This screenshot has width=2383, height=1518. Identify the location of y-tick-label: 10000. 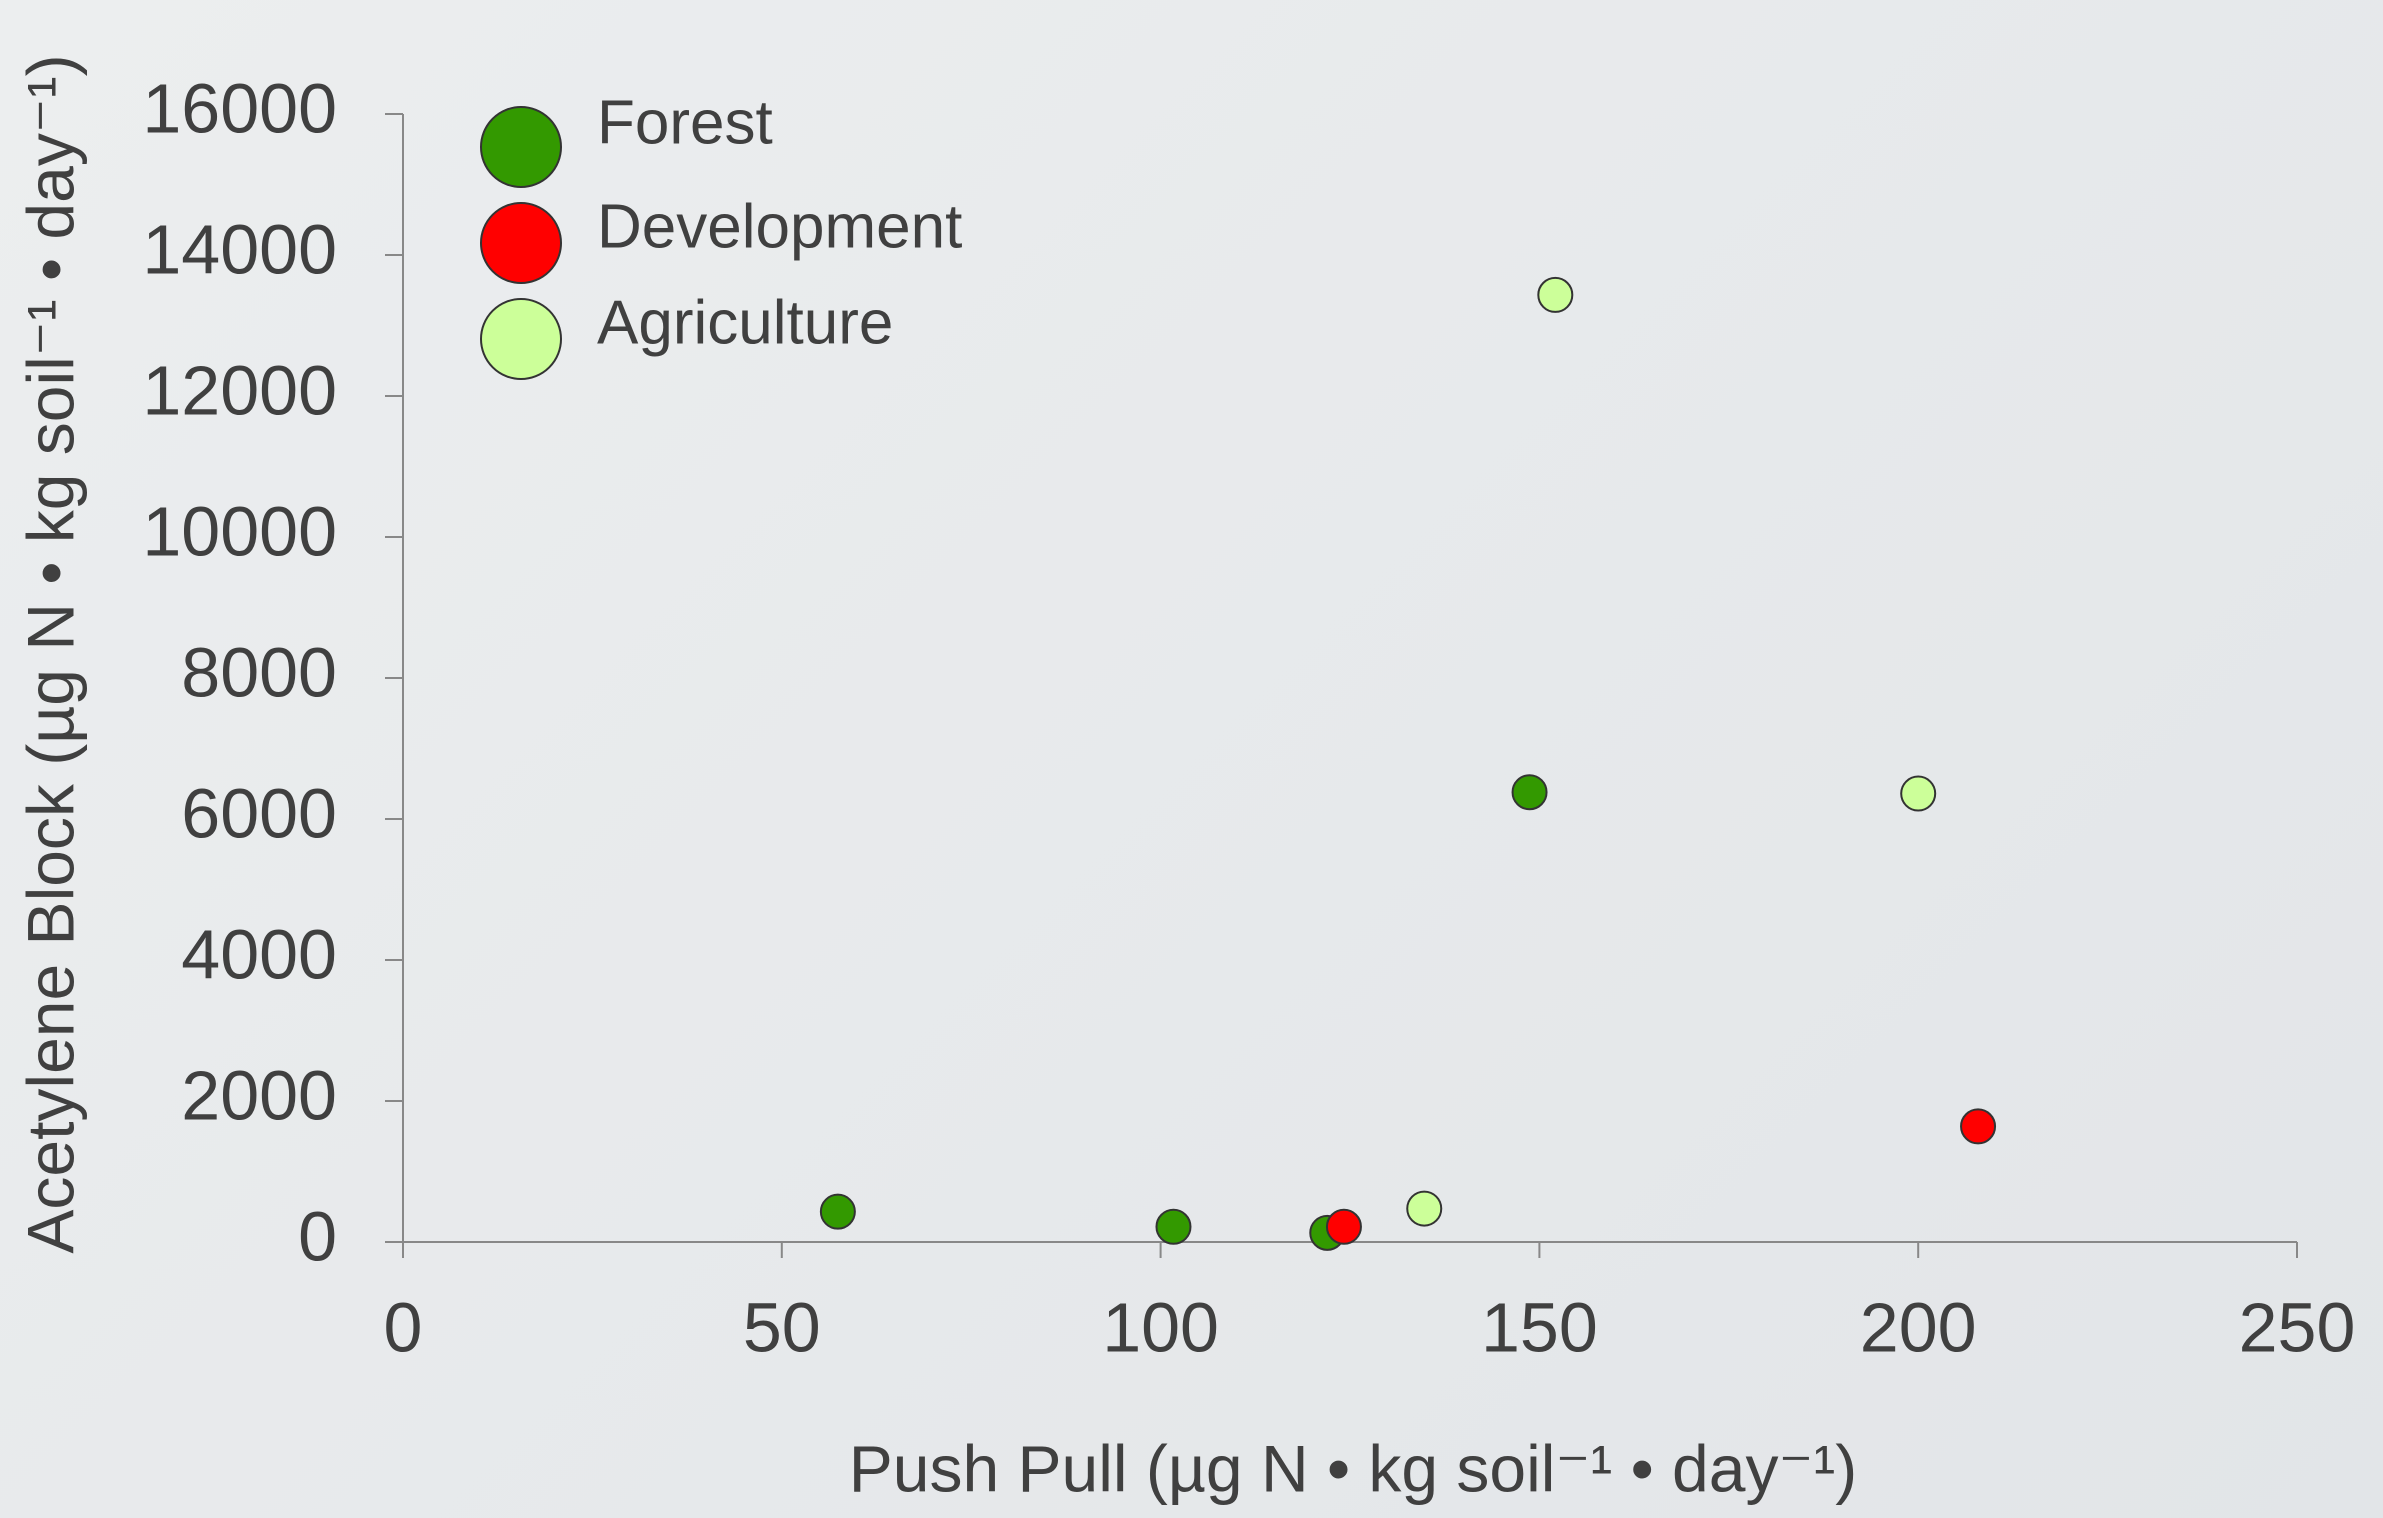
(239, 531).